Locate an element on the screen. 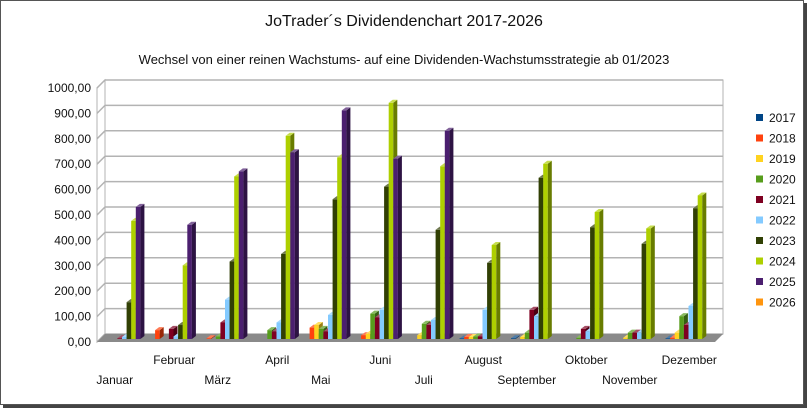 Image resolution: width=808 pixels, height=409 pixels. x-tick-label: April is located at coordinates (277, 360).